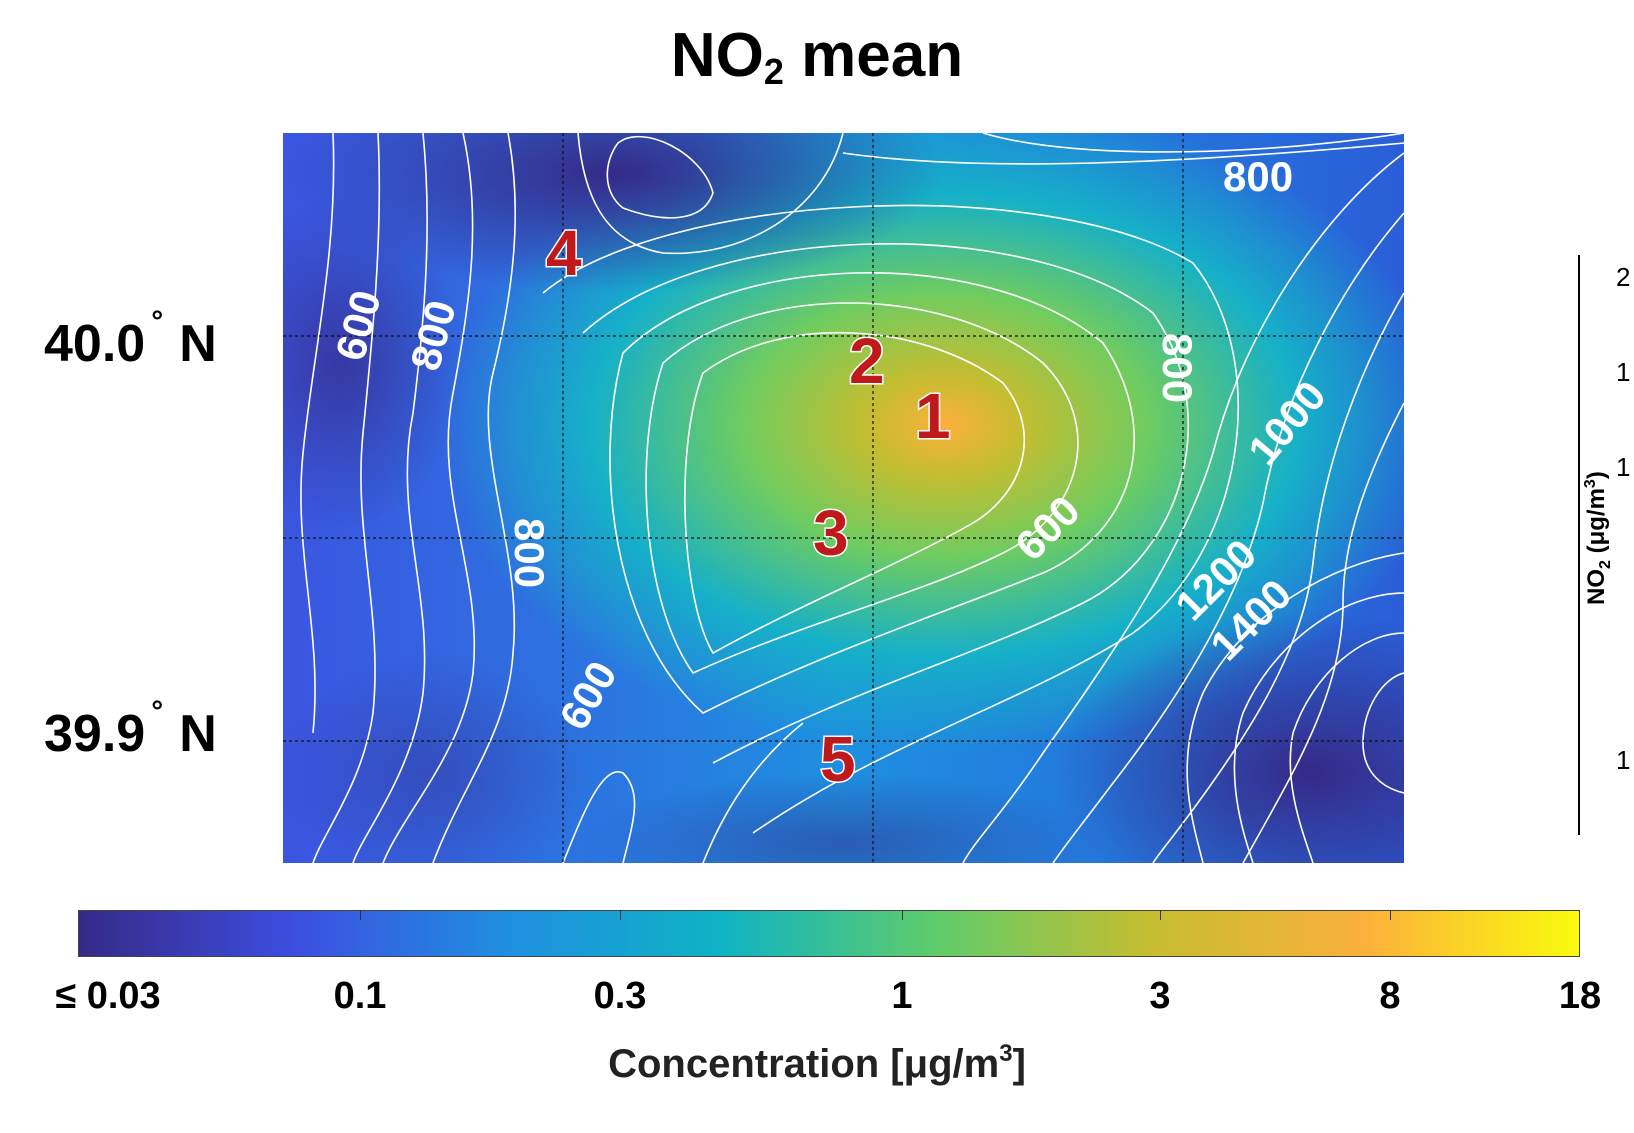  Describe the element at coordinates (1580, 996) in the screenshot. I see `colorbar-tick-label: 18` at that location.